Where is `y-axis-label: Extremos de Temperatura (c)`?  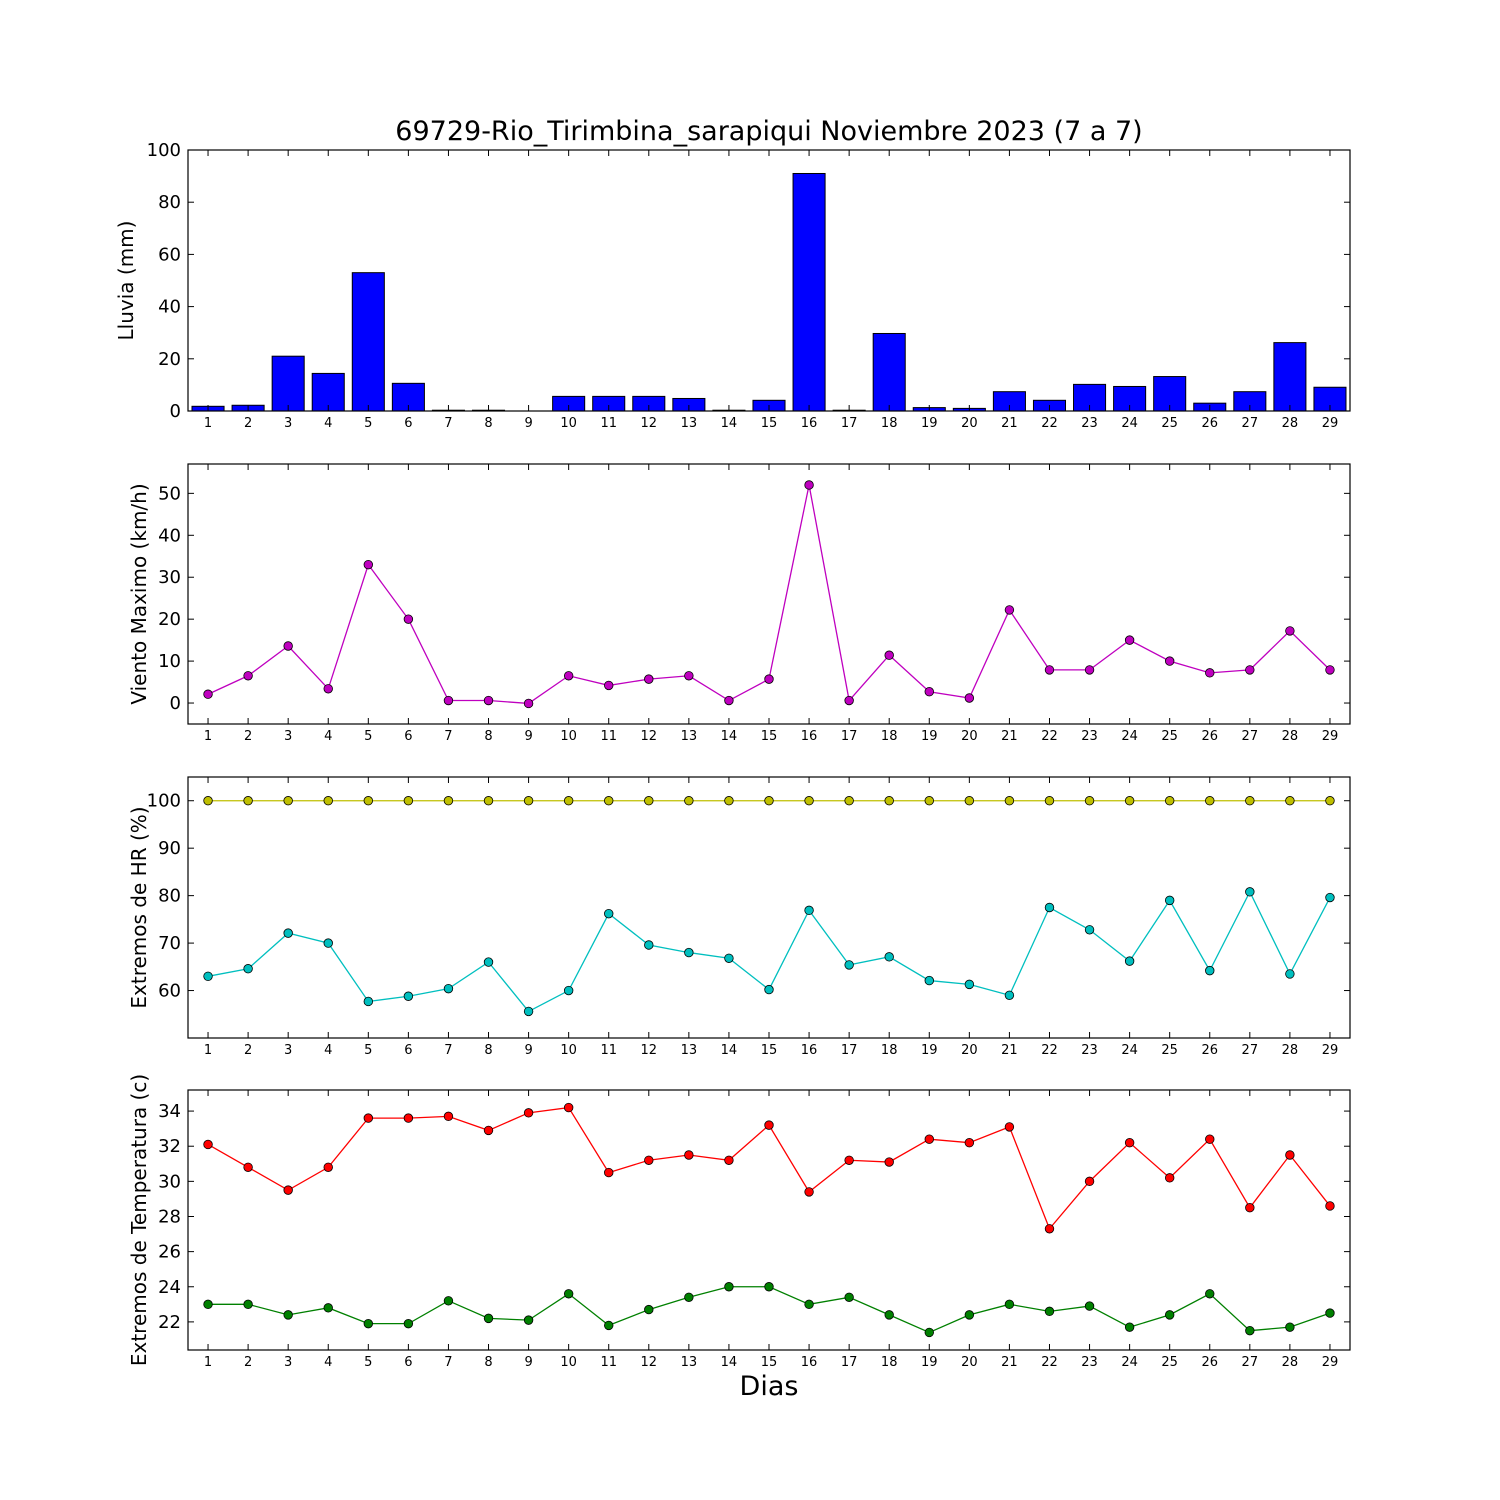
y-axis-label: Extremos de Temperatura (c) is located at coordinates (139, 1220).